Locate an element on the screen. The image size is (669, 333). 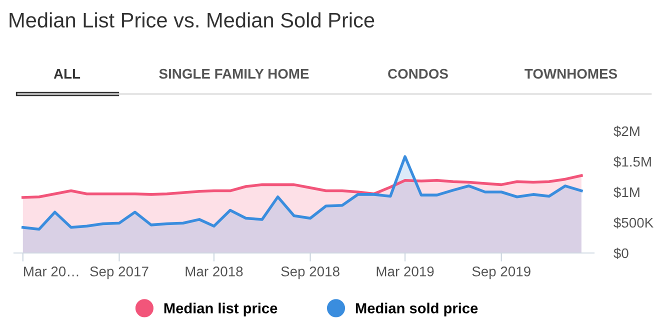
chart-title: Median List Price vs. Median Sold Price is located at coordinates (192, 20).